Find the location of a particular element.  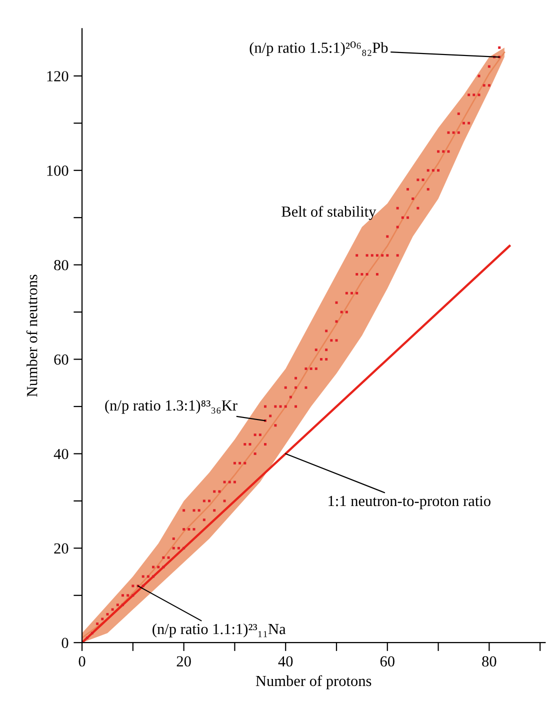

y-tick-label: 20 is located at coordinates (61, 548).